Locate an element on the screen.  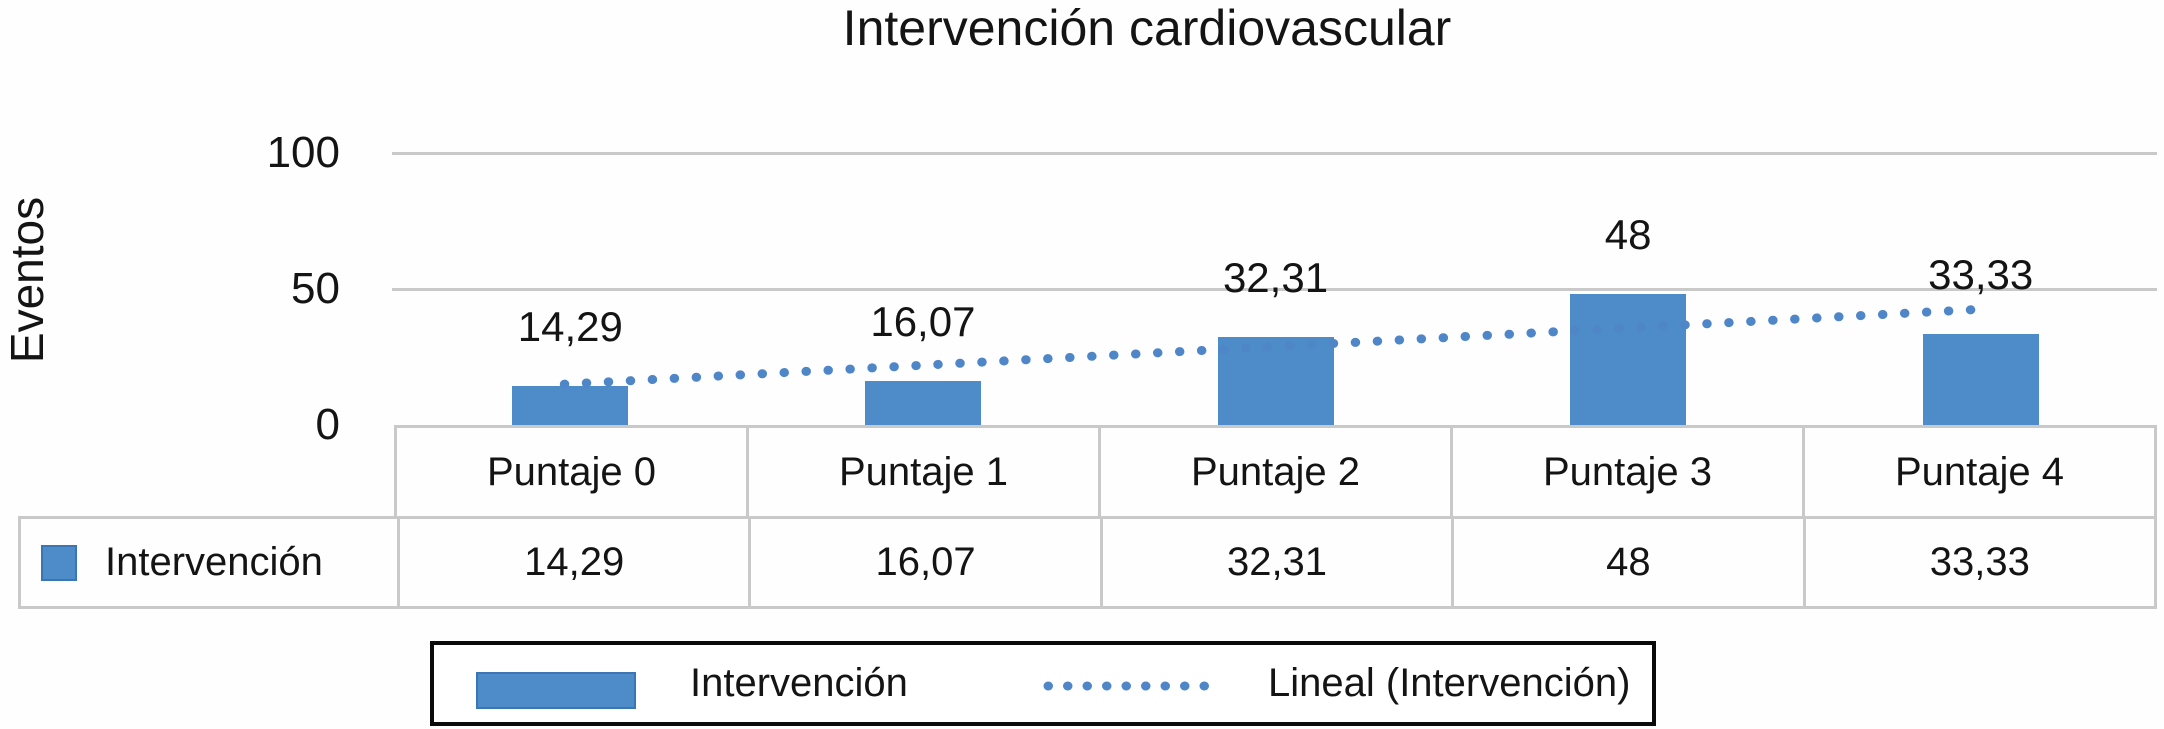
bar-value-label: 14,29 is located at coordinates (570, 327).